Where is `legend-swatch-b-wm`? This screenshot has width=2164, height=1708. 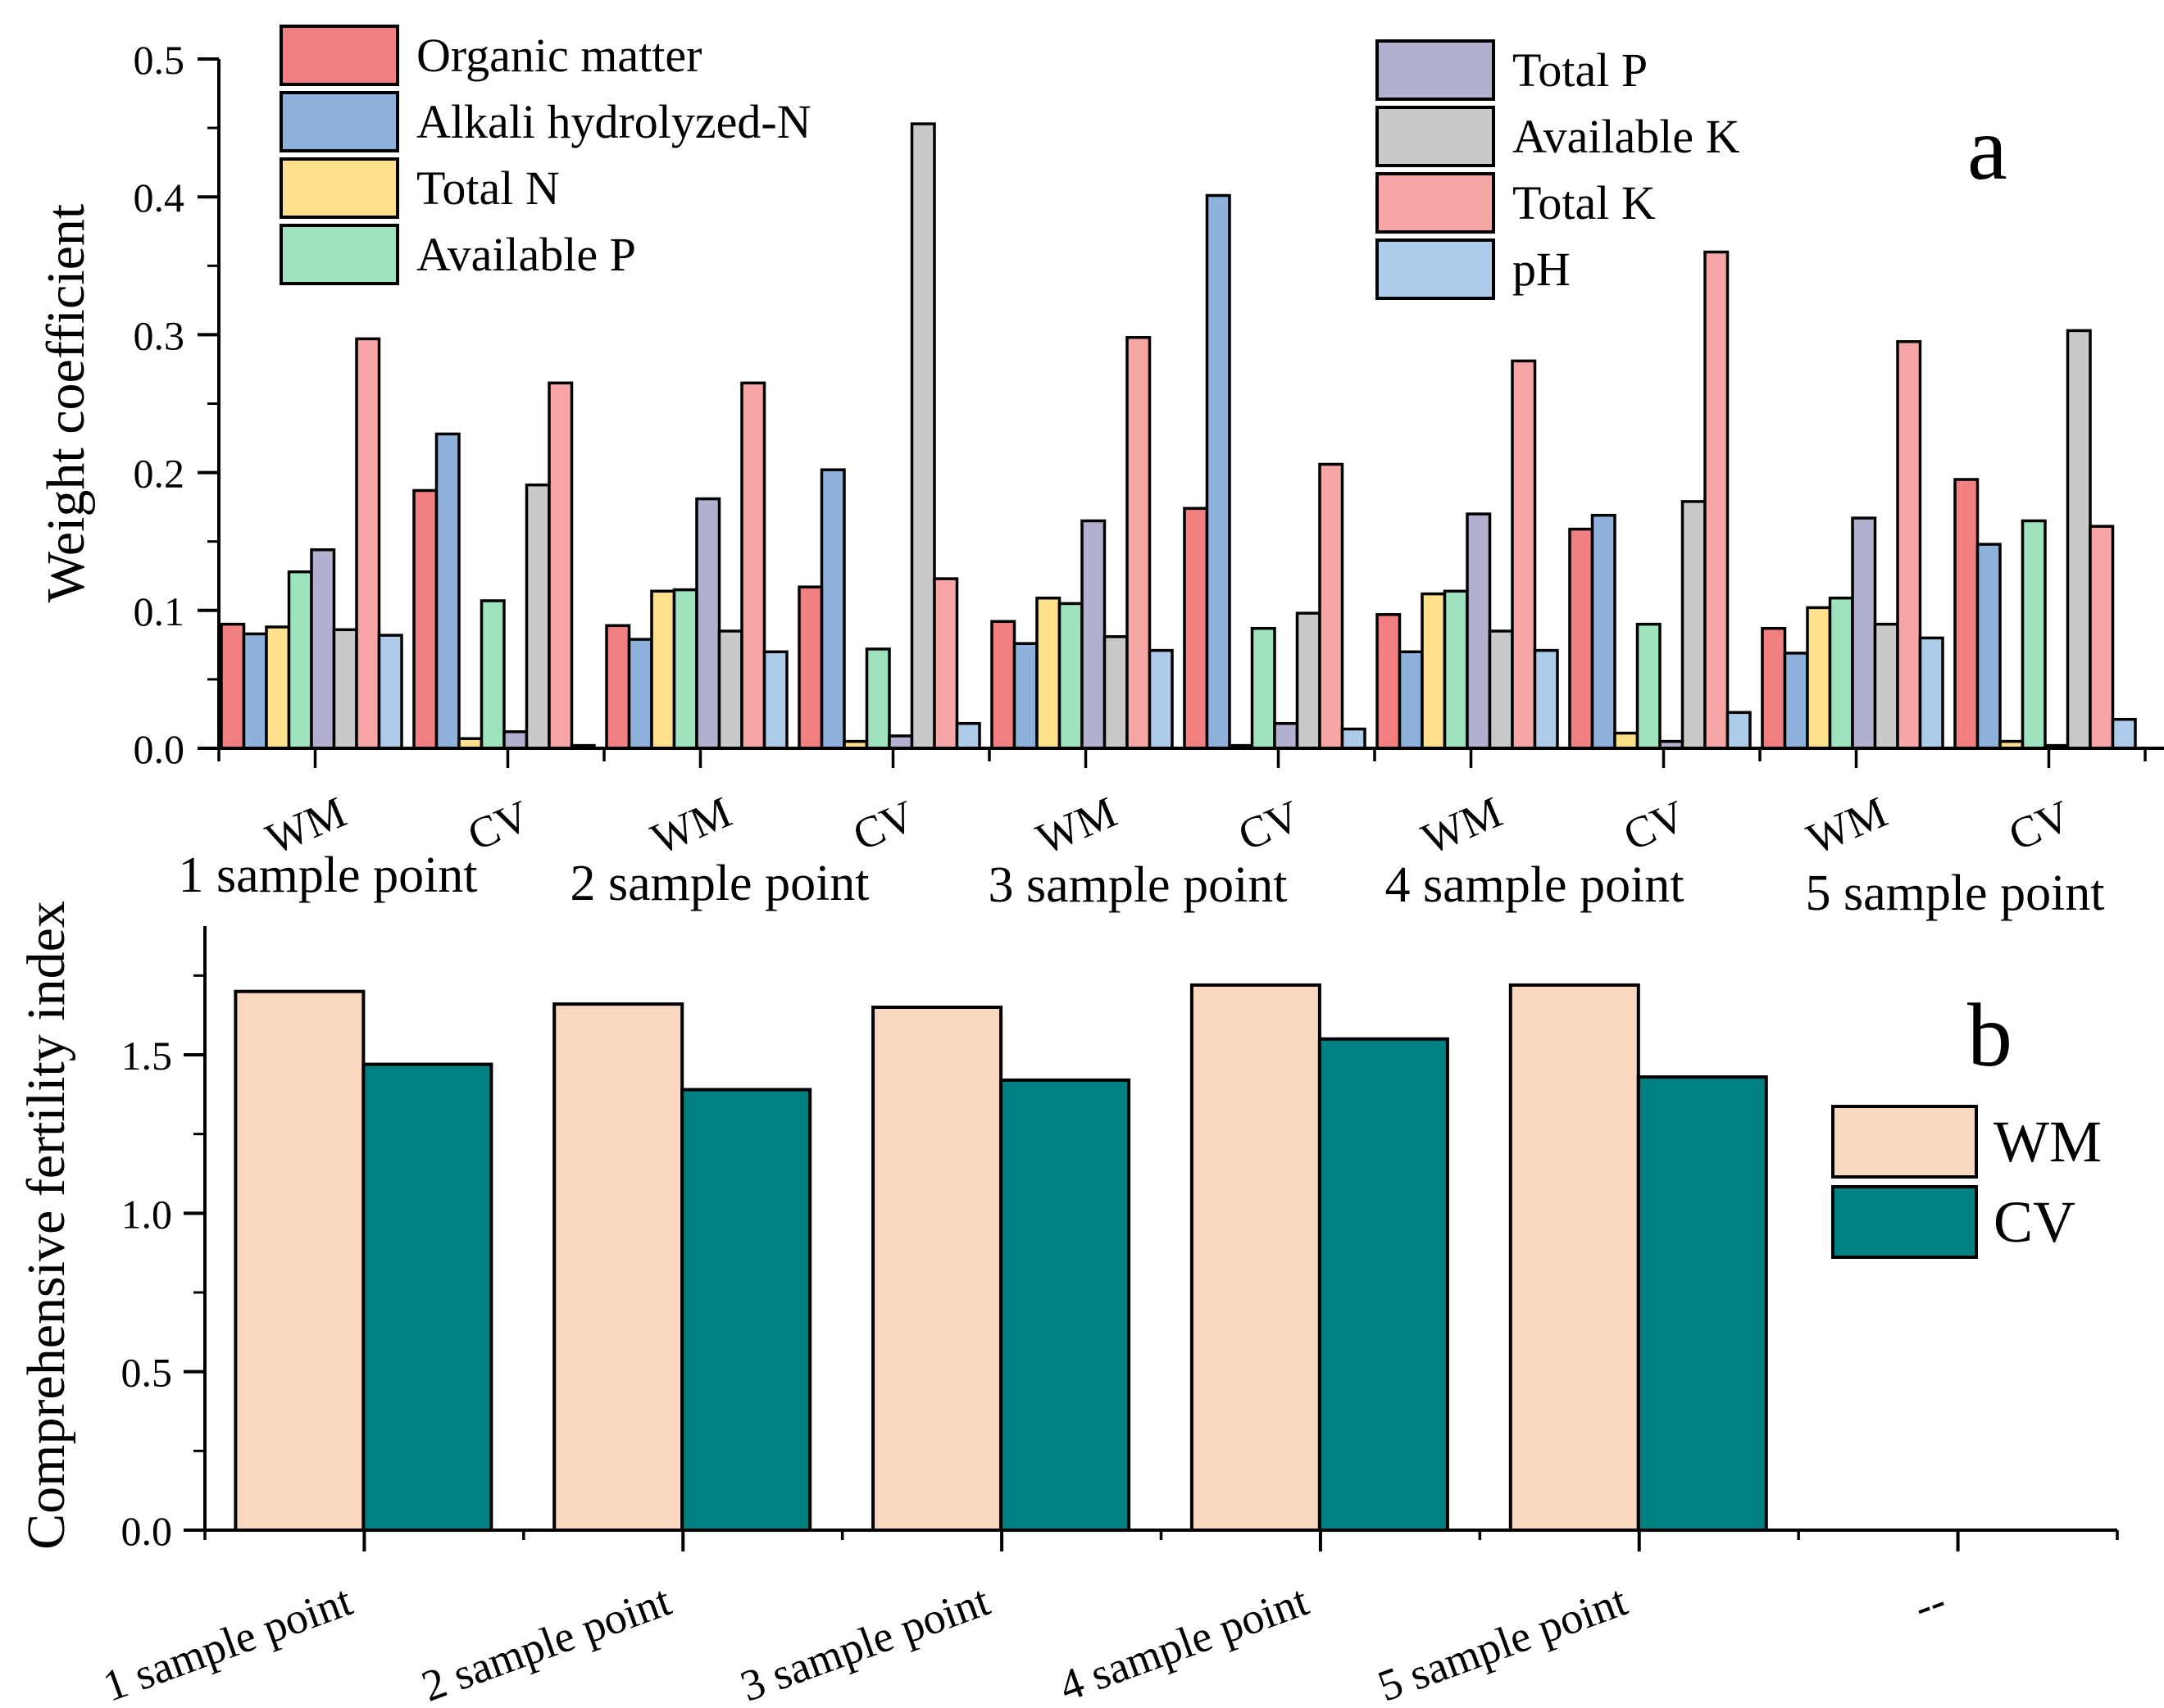 legend-swatch-b-wm is located at coordinates (1904, 1142).